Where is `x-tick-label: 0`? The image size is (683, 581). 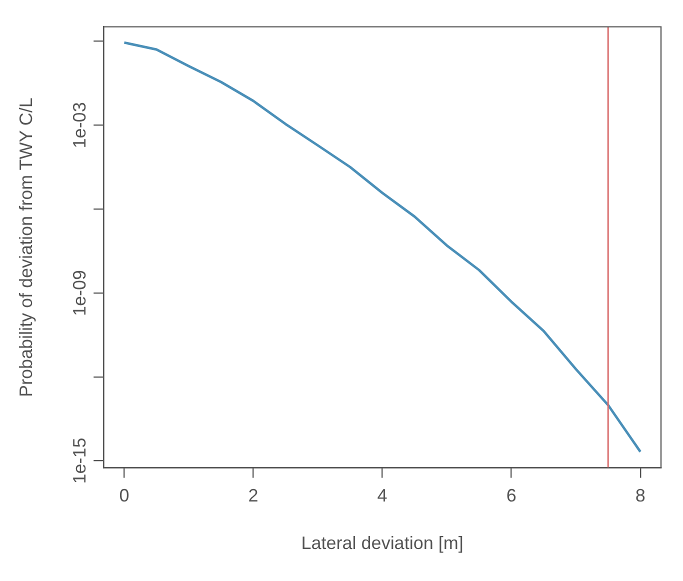
x-tick-label: 0 is located at coordinates (124, 496).